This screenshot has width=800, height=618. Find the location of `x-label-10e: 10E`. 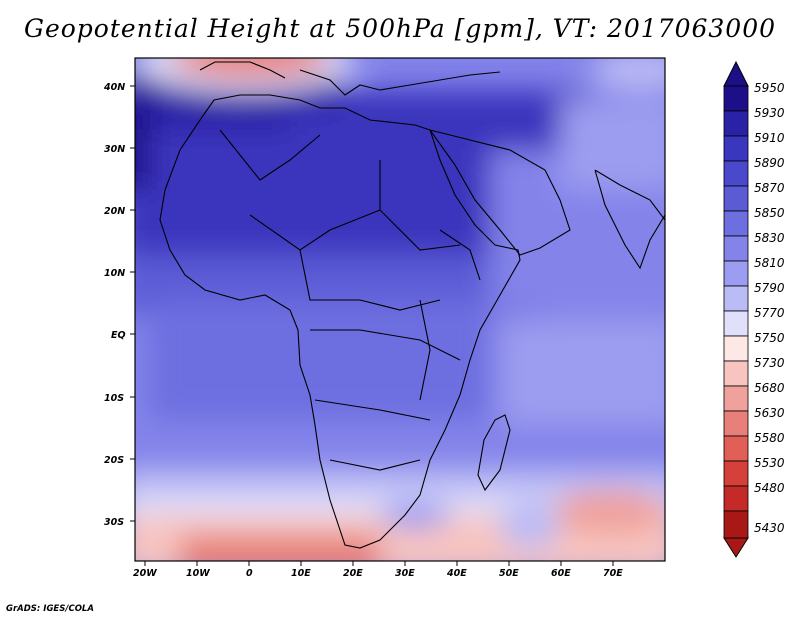

x-label-10e: 10E is located at coordinates (301, 573).